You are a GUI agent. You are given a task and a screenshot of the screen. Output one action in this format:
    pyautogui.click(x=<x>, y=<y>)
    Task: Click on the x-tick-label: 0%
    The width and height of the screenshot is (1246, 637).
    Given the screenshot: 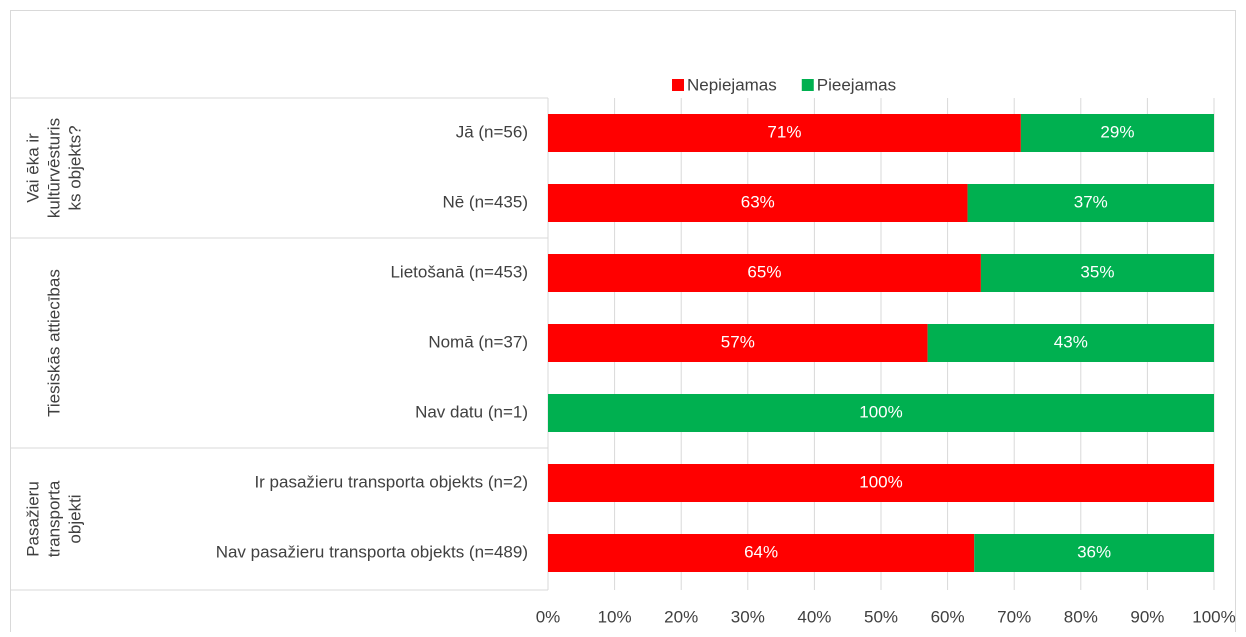 What is the action you would take?
    pyautogui.click(x=548, y=616)
    